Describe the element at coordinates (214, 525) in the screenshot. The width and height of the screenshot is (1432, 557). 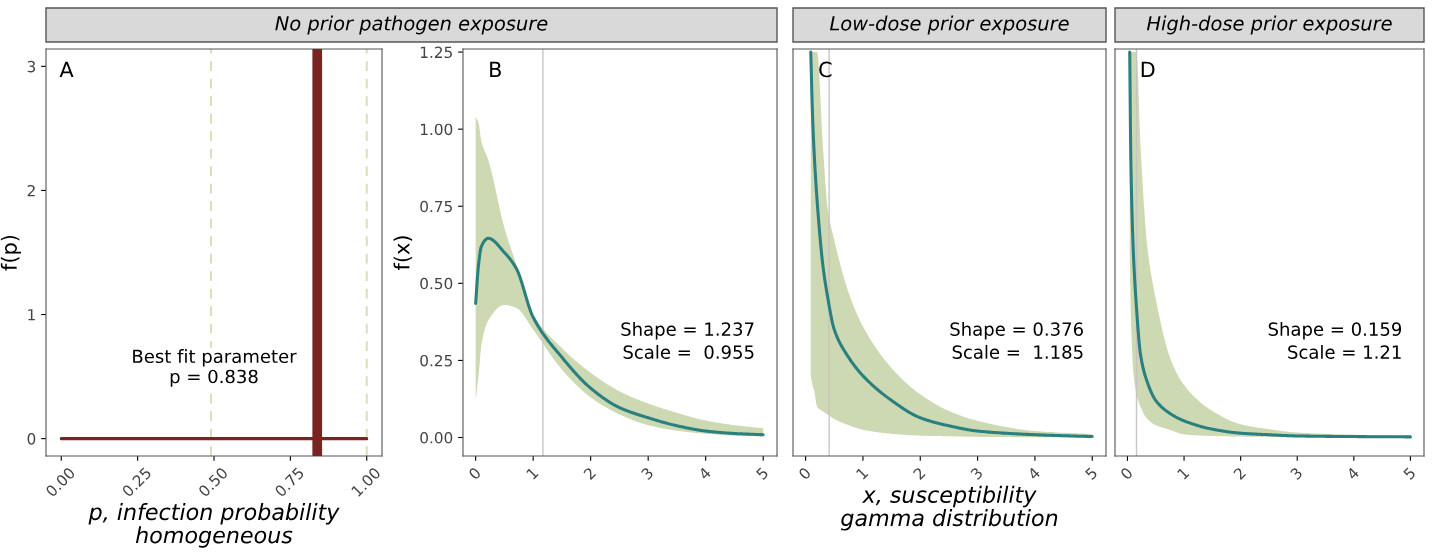
I see `x-axis-title: p, infection probability homogeneous` at that location.